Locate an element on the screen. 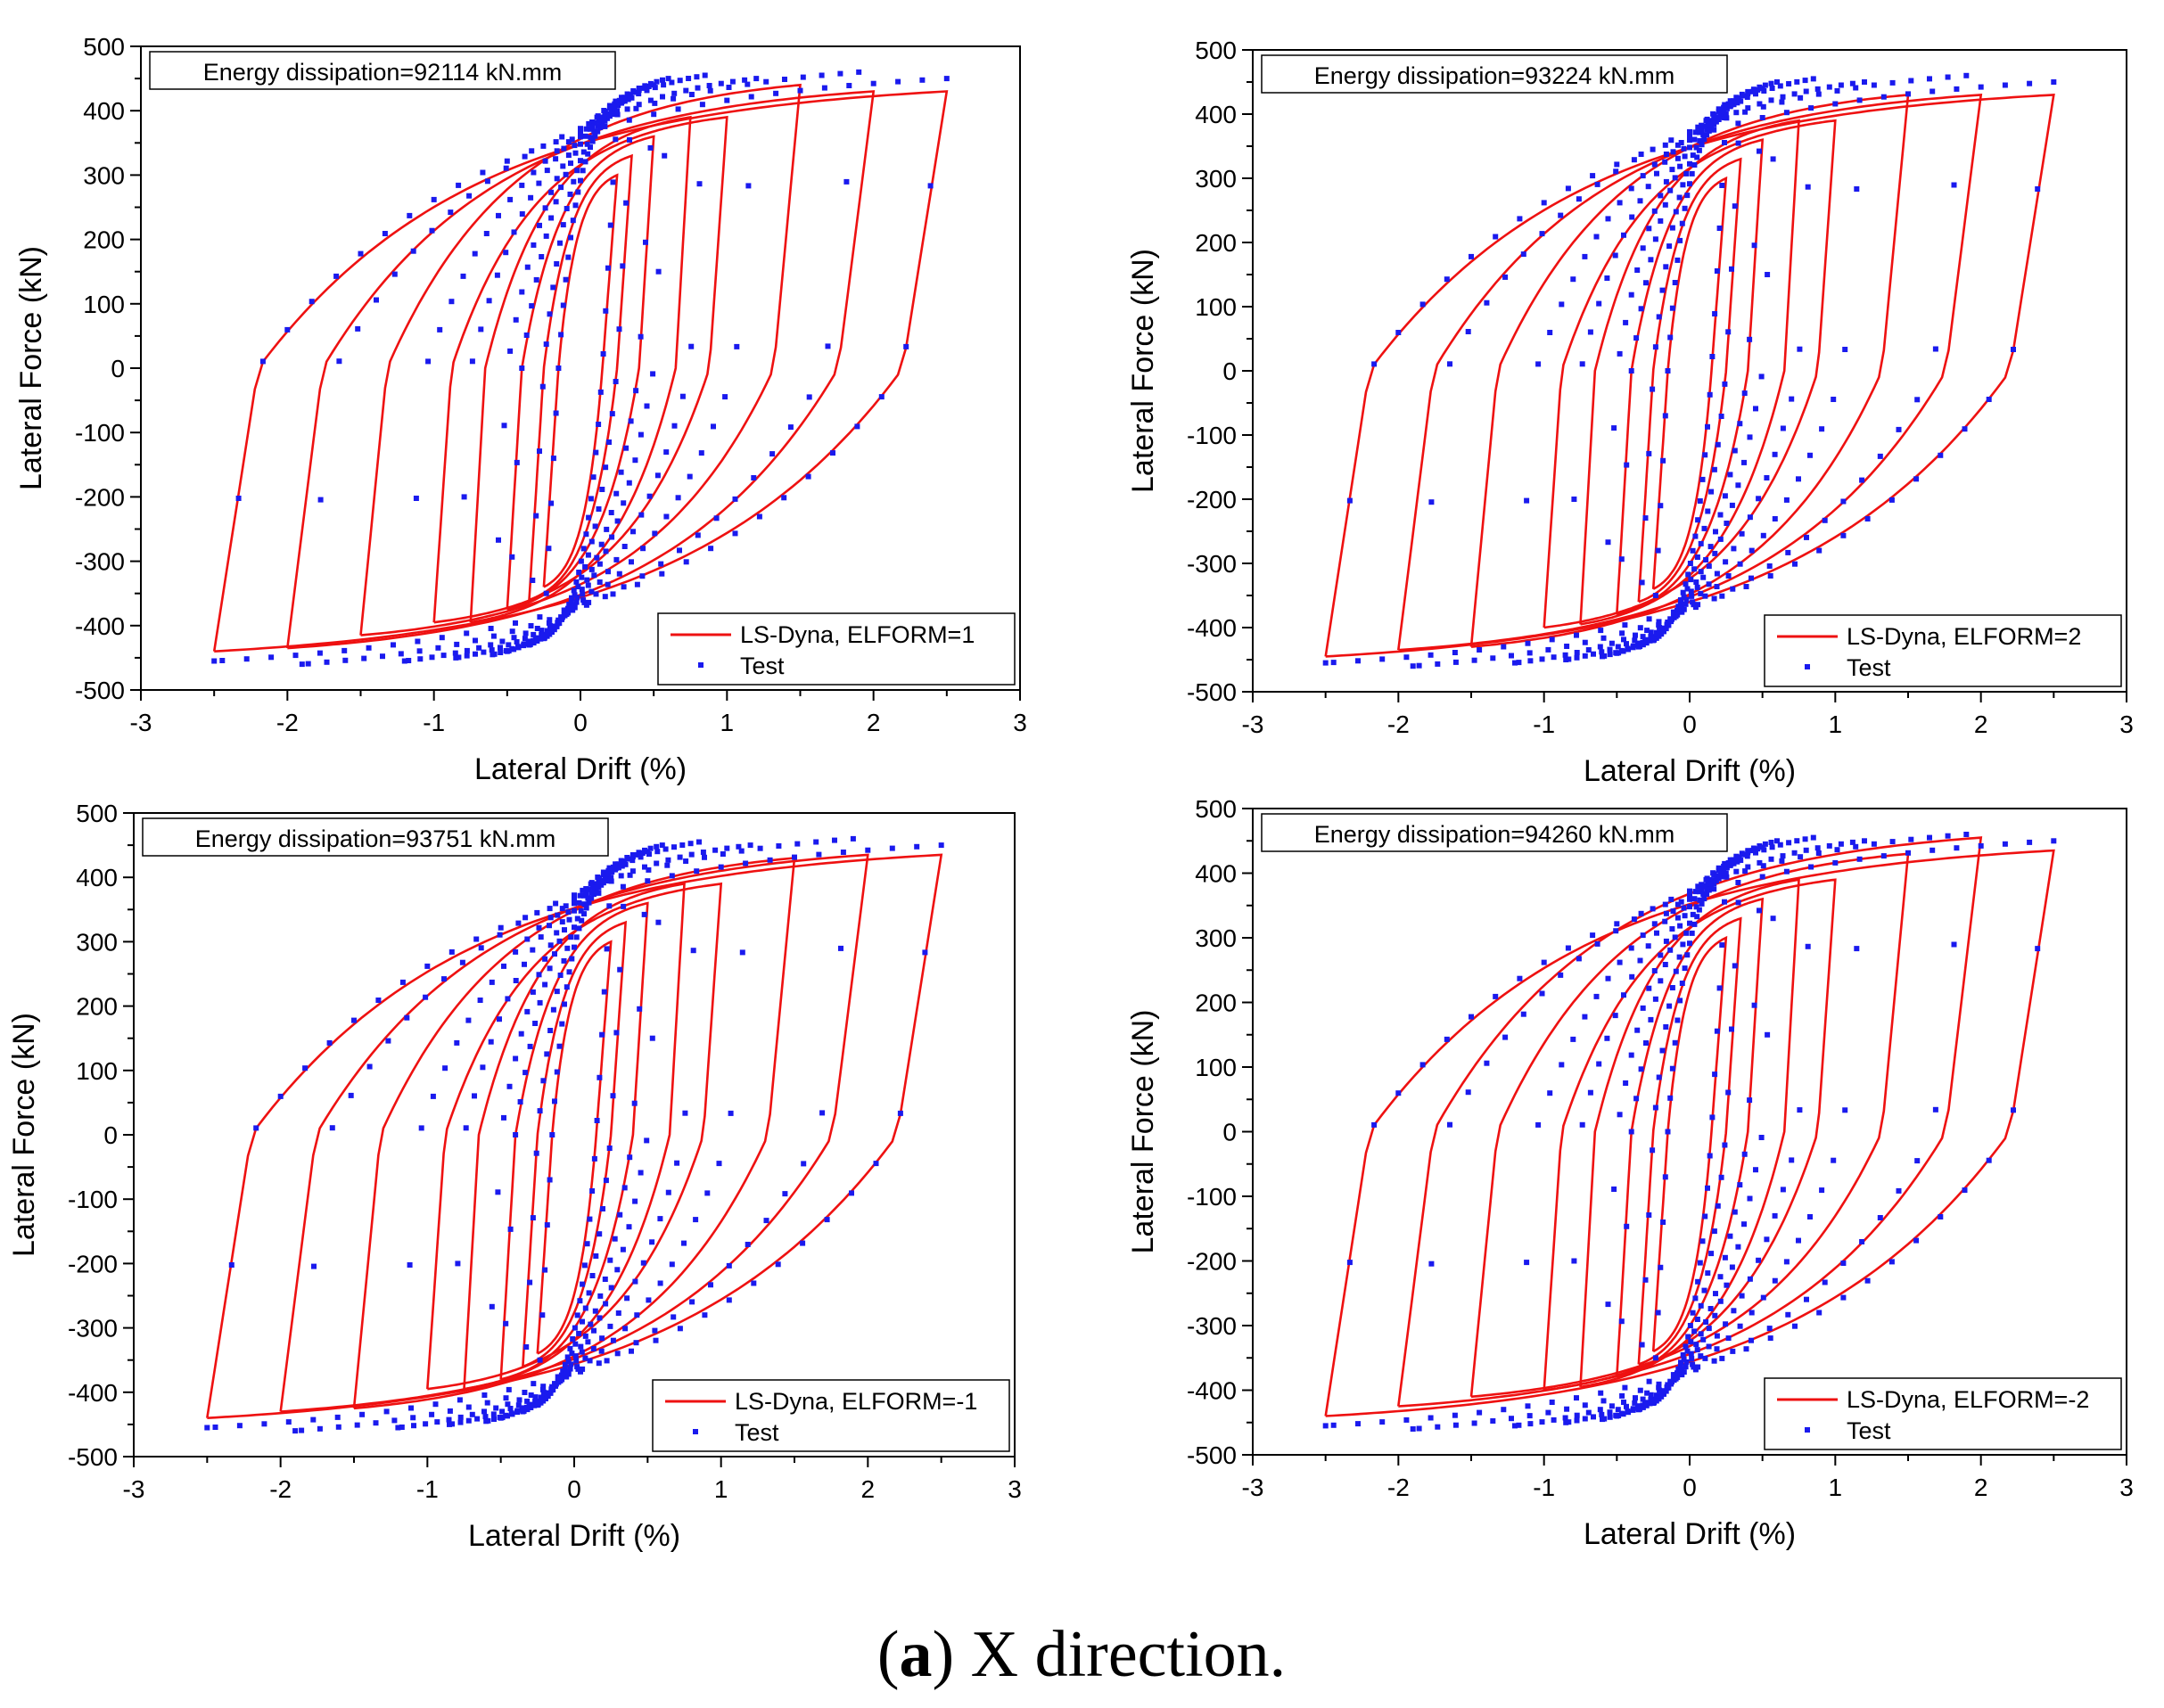  legend-test-swatch is located at coordinates (696, 1431).